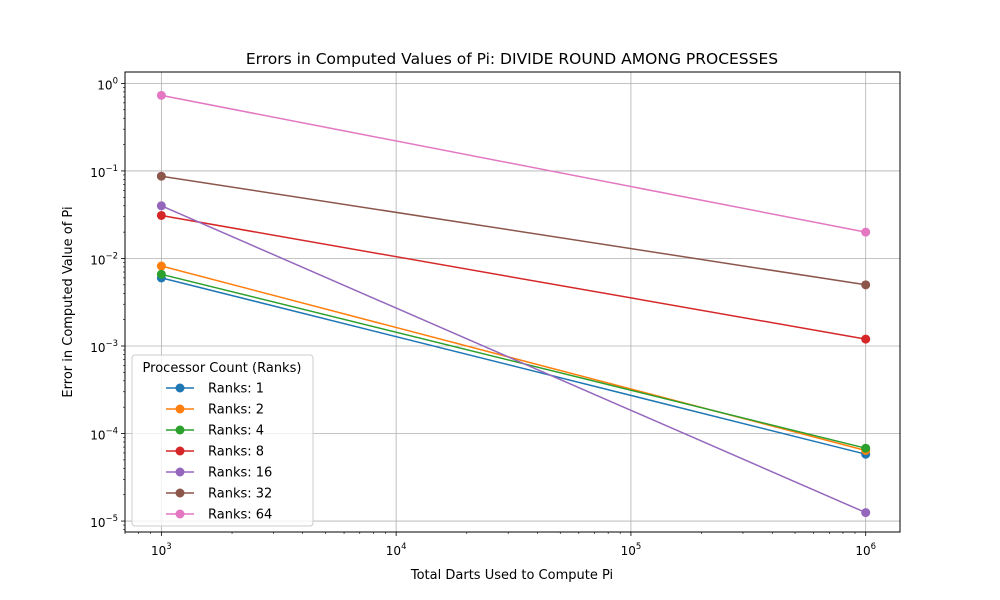 The height and width of the screenshot is (600, 1000). What do you see at coordinates (873, 547) in the screenshot?
I see `x-tick-label-3-exponent: 6` at bounding box center [873, 547].